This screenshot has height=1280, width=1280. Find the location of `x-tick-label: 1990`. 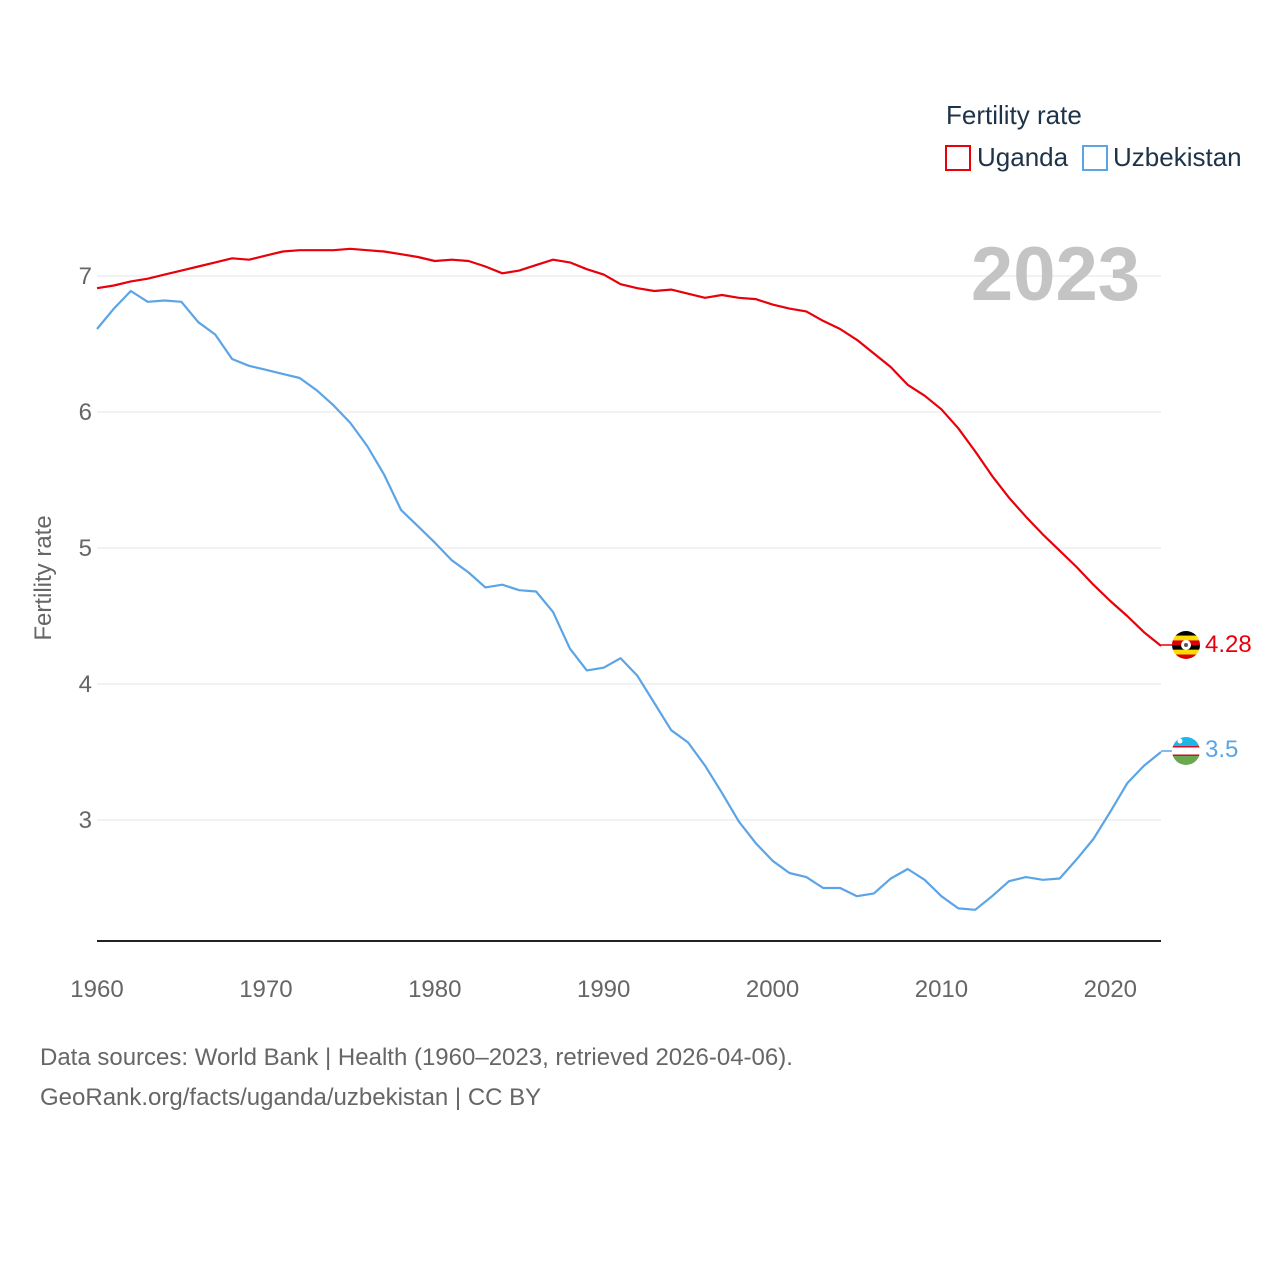

x-tick-label: 1990 is located at coordinates (603, 989).